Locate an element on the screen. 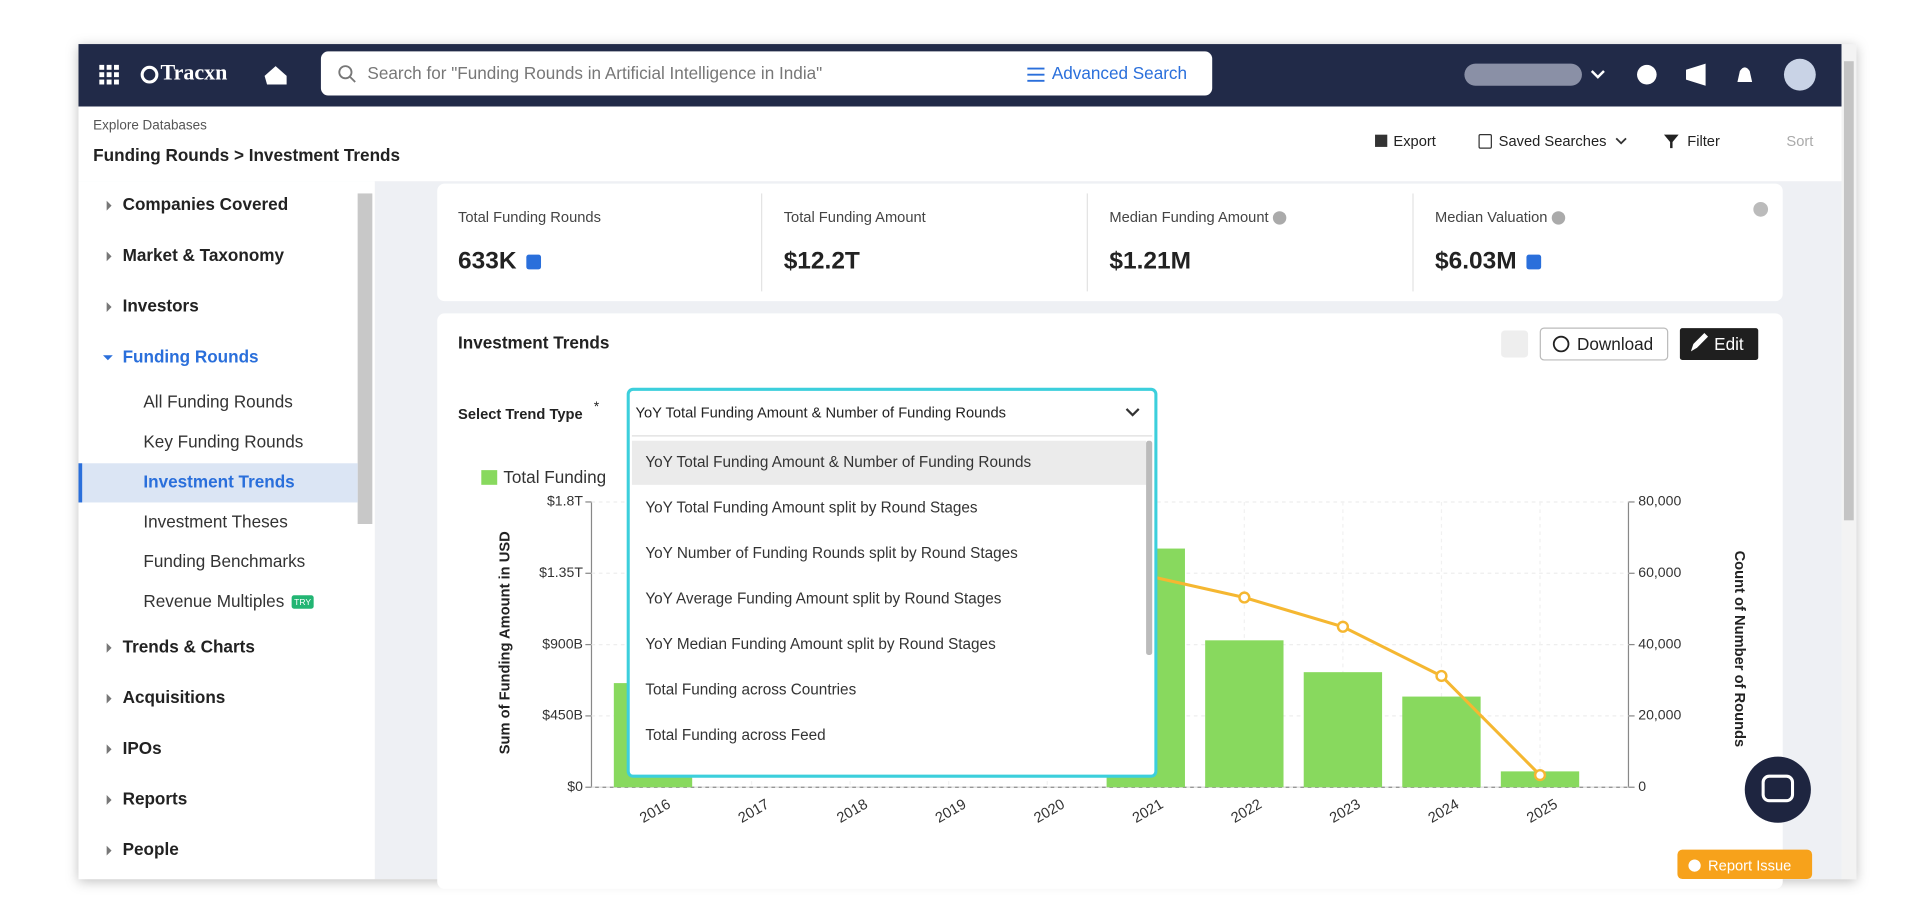  breadcrumb-path: Funding Rounds > Investment Trends is located at coordinates (246, 155).